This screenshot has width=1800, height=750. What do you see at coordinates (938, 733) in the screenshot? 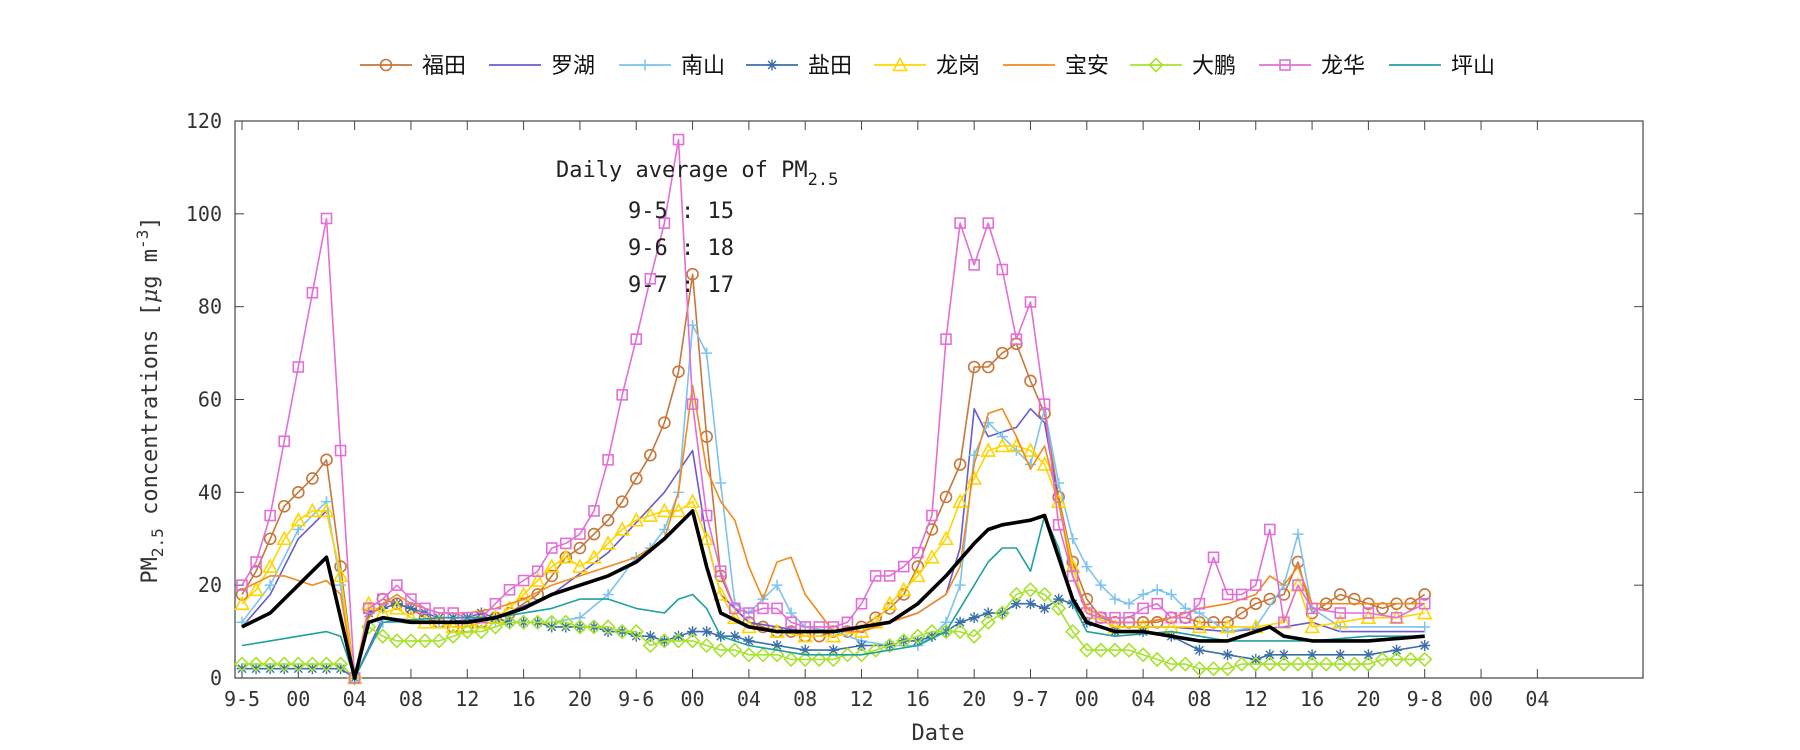
I see `x-axis-label: Date` at bounding box center [938, 733].